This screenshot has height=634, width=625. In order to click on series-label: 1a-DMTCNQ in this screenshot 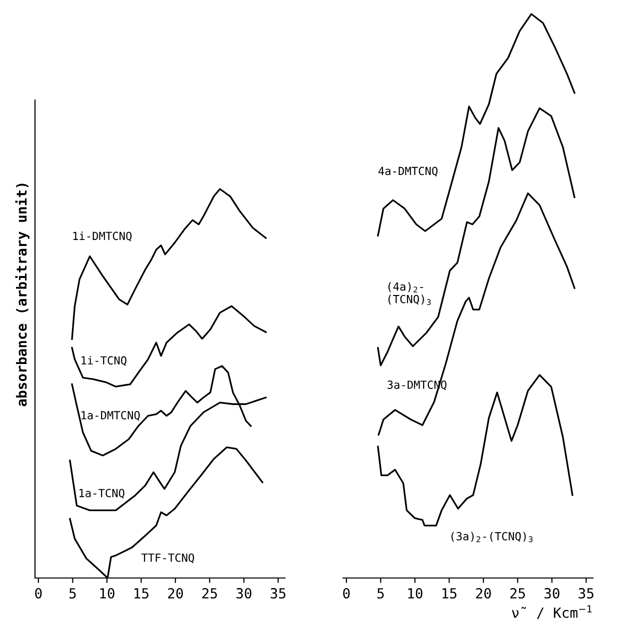, I will do `click(111, 416)`.